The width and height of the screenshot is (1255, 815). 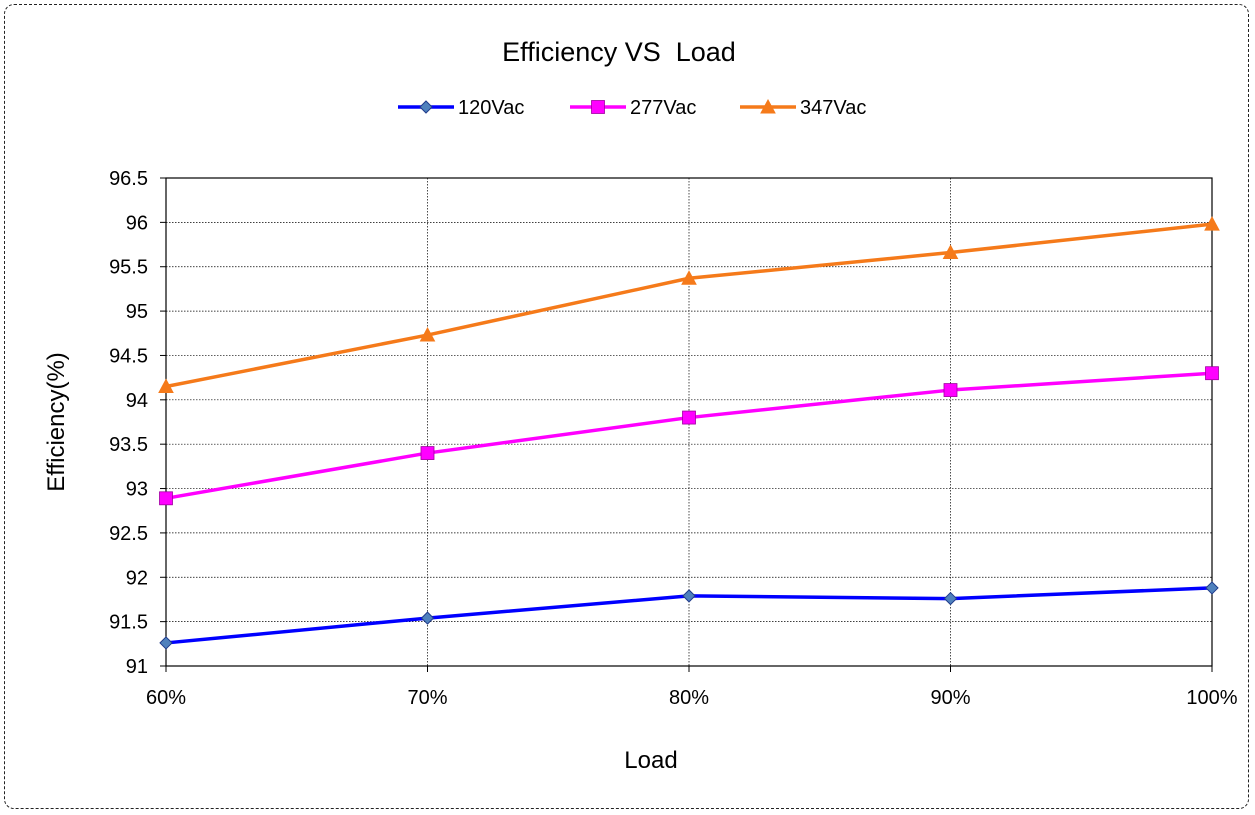 I want to click on legend-label: 347Vac, so click(x=833, y=108).